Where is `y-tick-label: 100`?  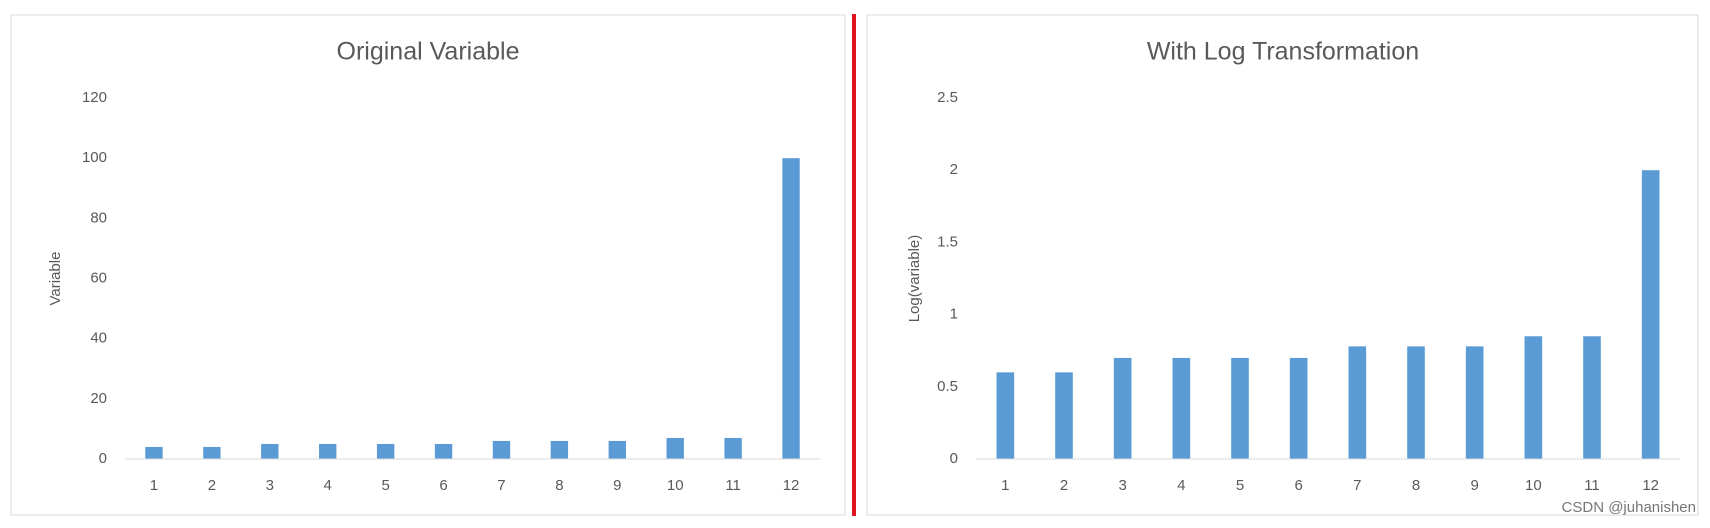
y-tick-label: 100 is located at coordinates (94, 157).